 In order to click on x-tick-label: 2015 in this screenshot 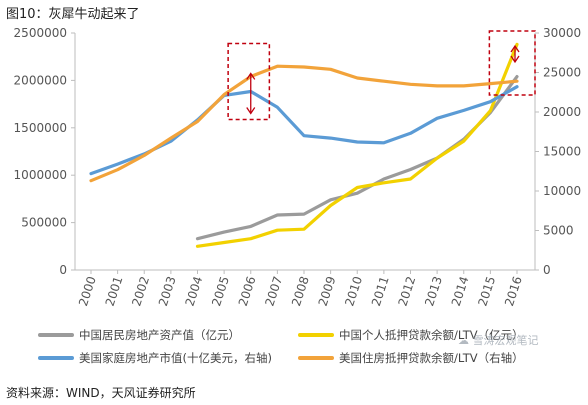, I will do `click(486, 291)`.